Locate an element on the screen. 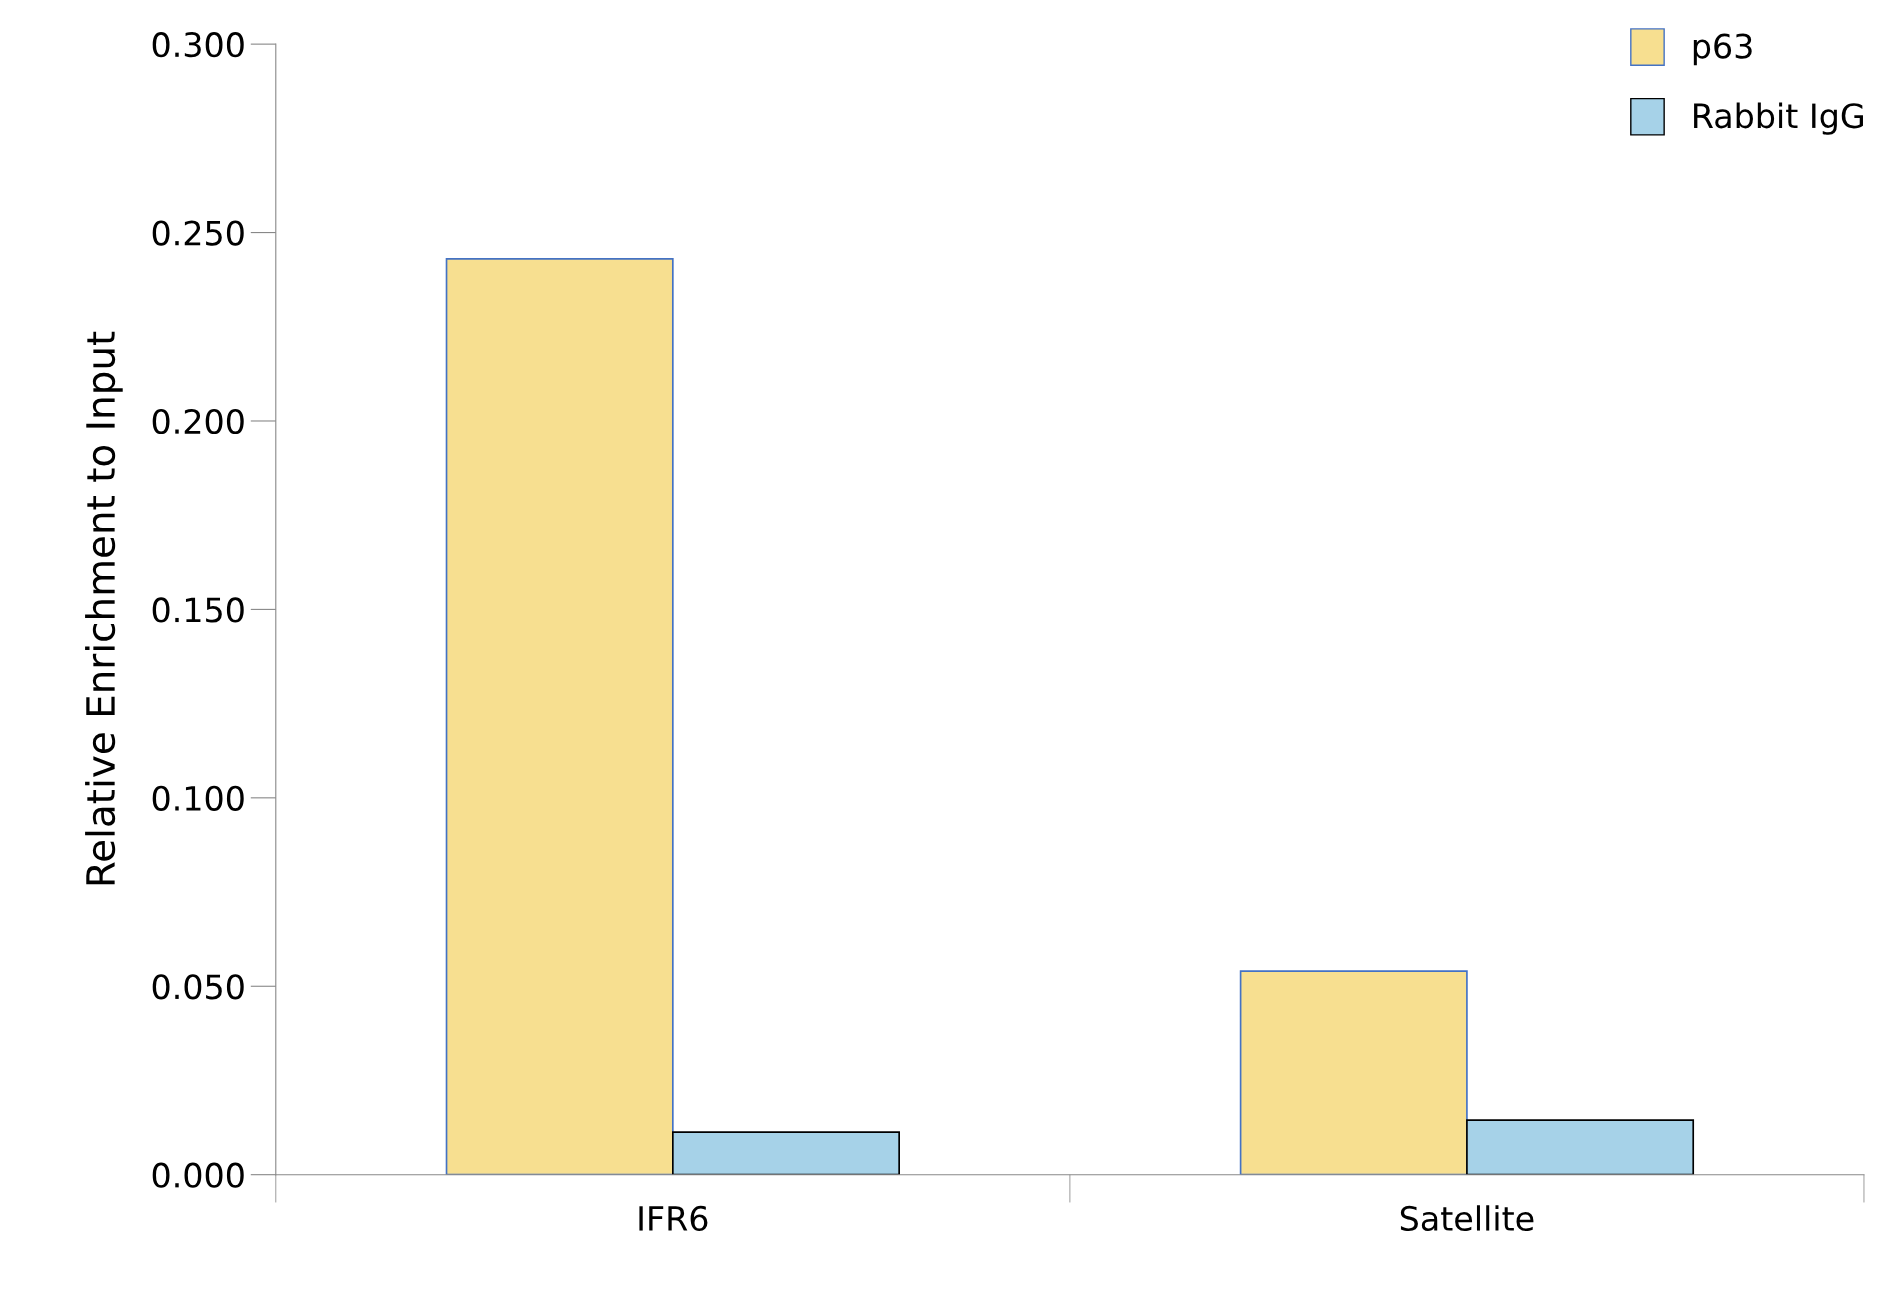 The width and height of the screenshot is (1902, 1298). y-tick-label: 0.050 is located at coordinates (198, 987).